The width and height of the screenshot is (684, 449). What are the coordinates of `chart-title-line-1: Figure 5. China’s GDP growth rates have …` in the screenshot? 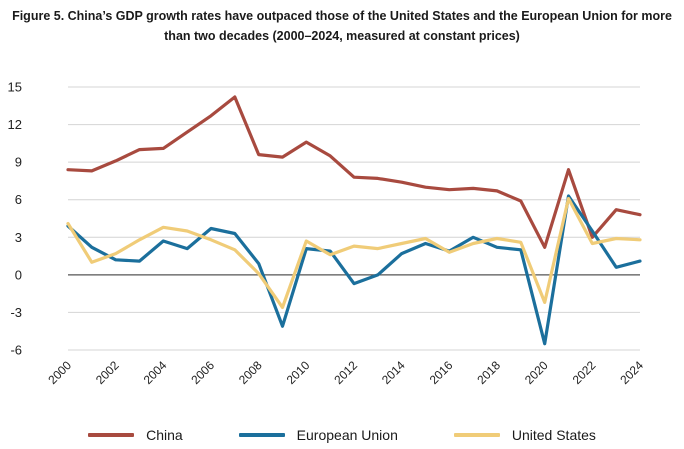 It's located at (342, 16).